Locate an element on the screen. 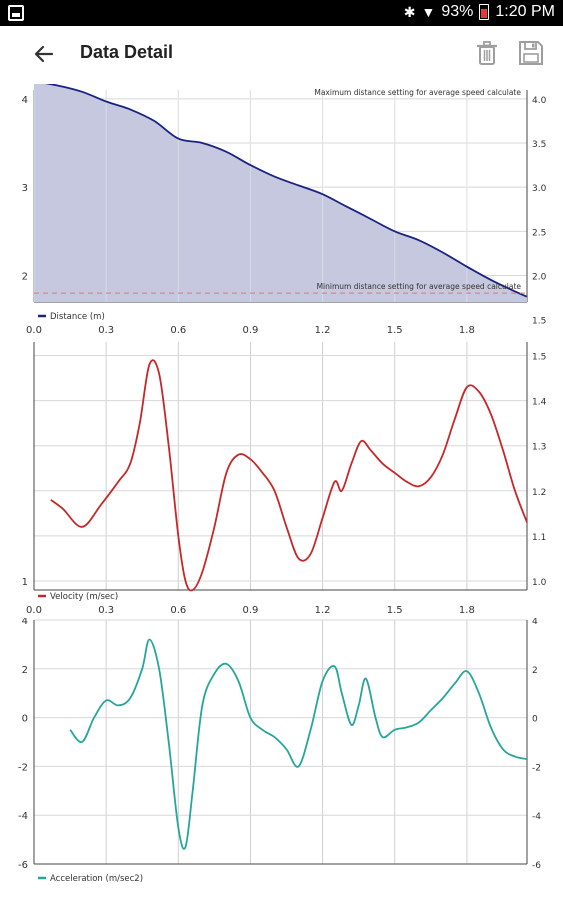 This screenshot has width=563, height=900. y-tick-label-right: 3.5 is located at coordinates (539, 145).